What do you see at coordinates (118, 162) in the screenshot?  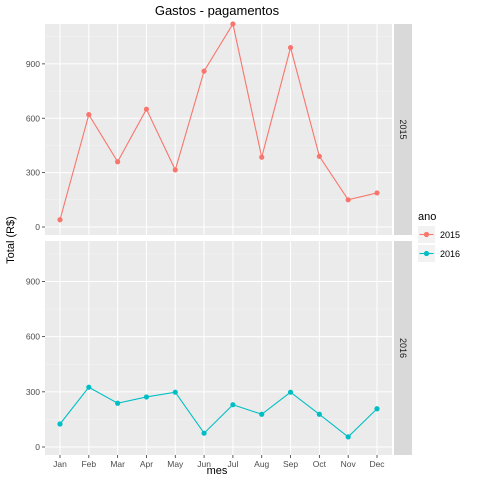 I see `data-point-2015-Mar` at bounding box center [118, 162].